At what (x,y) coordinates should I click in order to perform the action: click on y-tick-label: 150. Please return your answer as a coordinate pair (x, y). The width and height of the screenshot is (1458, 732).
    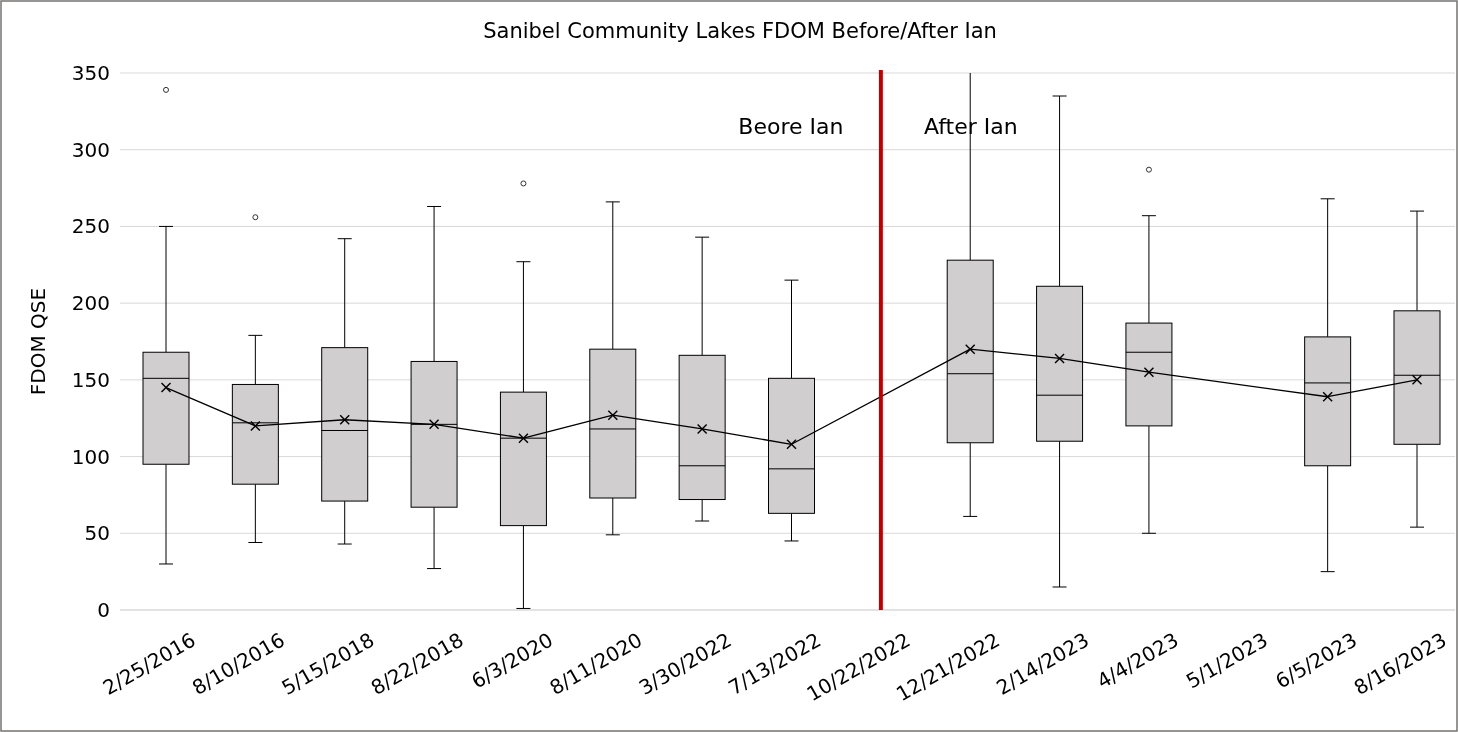
    Looking at the image, I should click on (90, 379).